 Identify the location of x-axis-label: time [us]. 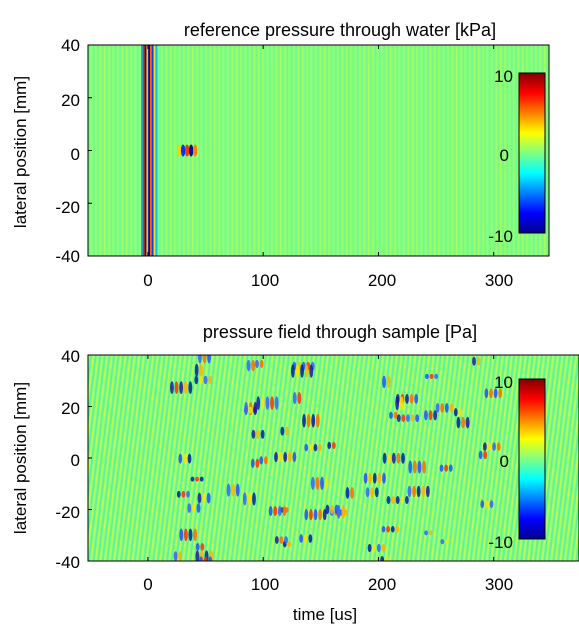
(325, 614).